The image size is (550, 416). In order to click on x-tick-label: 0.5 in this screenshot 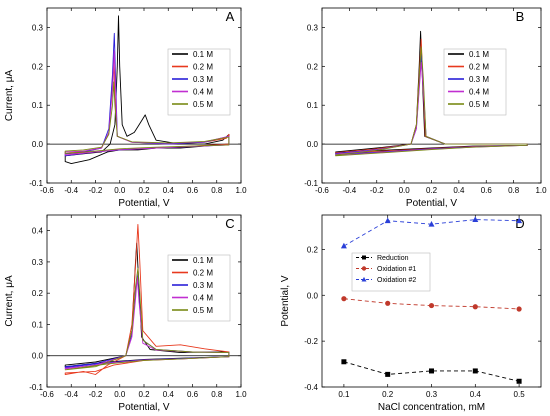, I will do `click(520, 394)`.